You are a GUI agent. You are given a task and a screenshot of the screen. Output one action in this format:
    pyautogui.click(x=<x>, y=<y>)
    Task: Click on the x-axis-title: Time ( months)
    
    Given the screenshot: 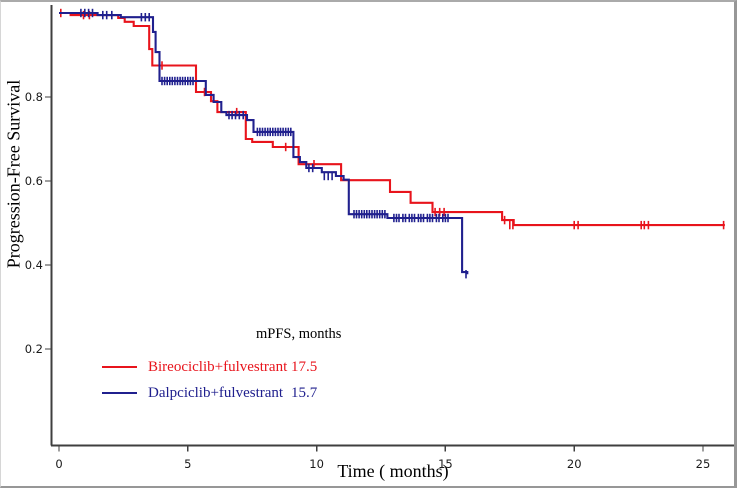 What is the action you would take?
    pyautogui.click(x=393, y=471)
    